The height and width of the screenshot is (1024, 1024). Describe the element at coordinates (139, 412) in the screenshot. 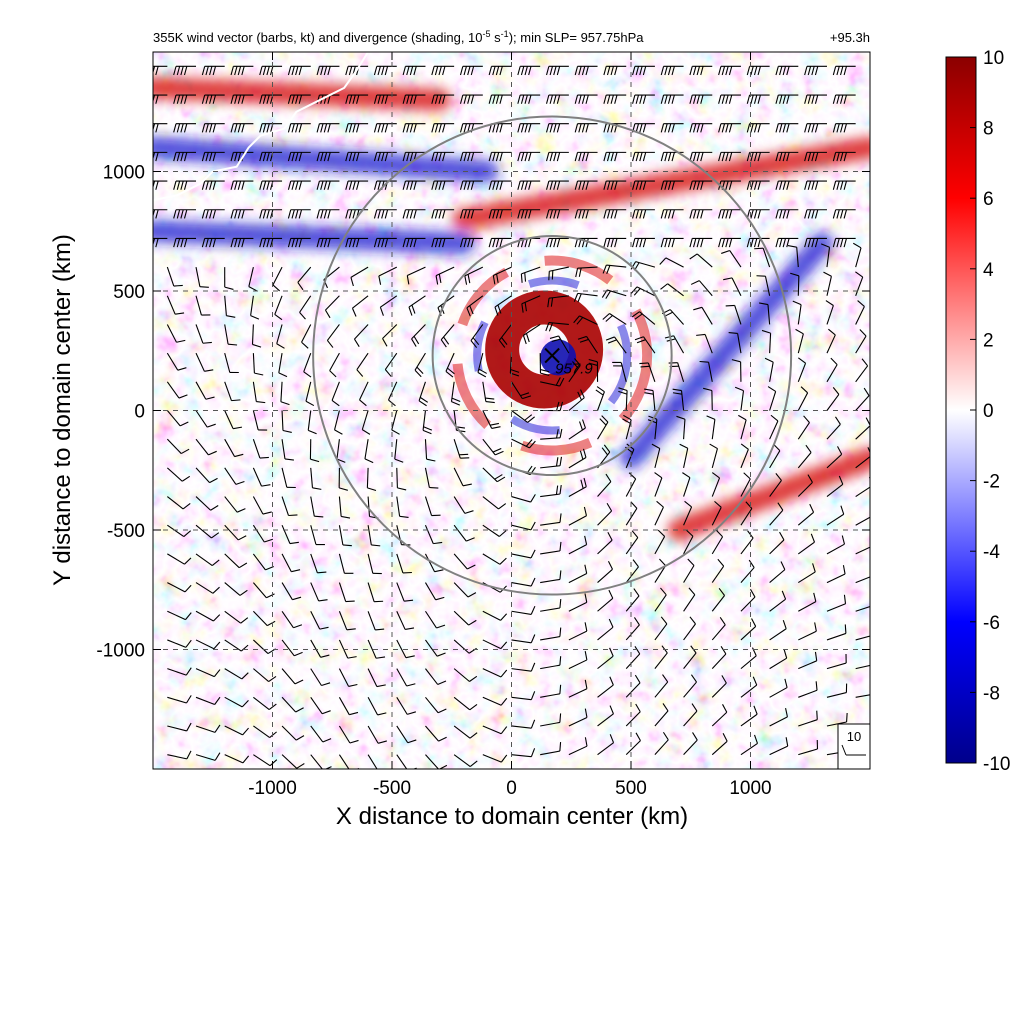

I see `y-tick-label: 0` at that location.